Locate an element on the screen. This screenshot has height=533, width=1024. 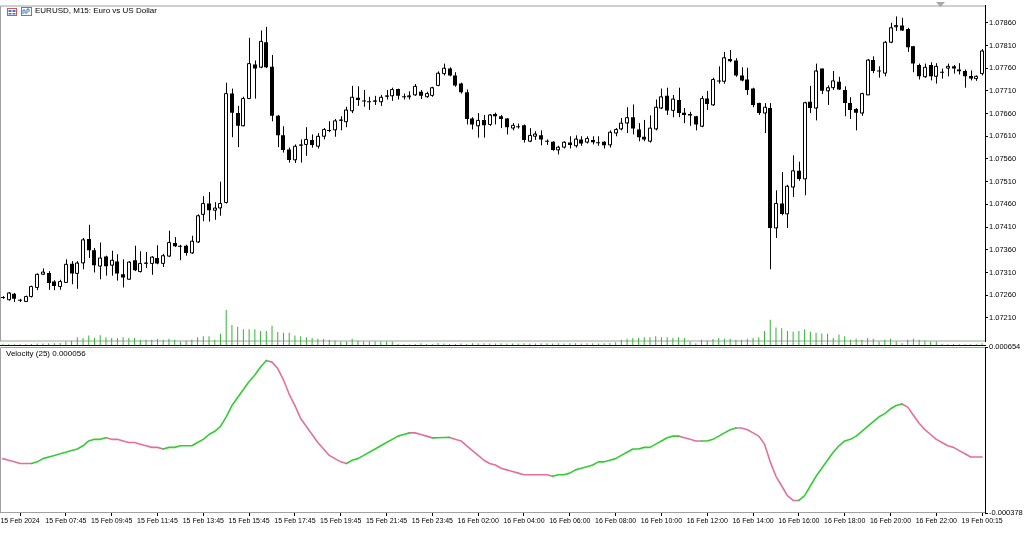
chart-title: EURUSD, M15: Euro vs US Dollar is located at coordinates (96, 11).